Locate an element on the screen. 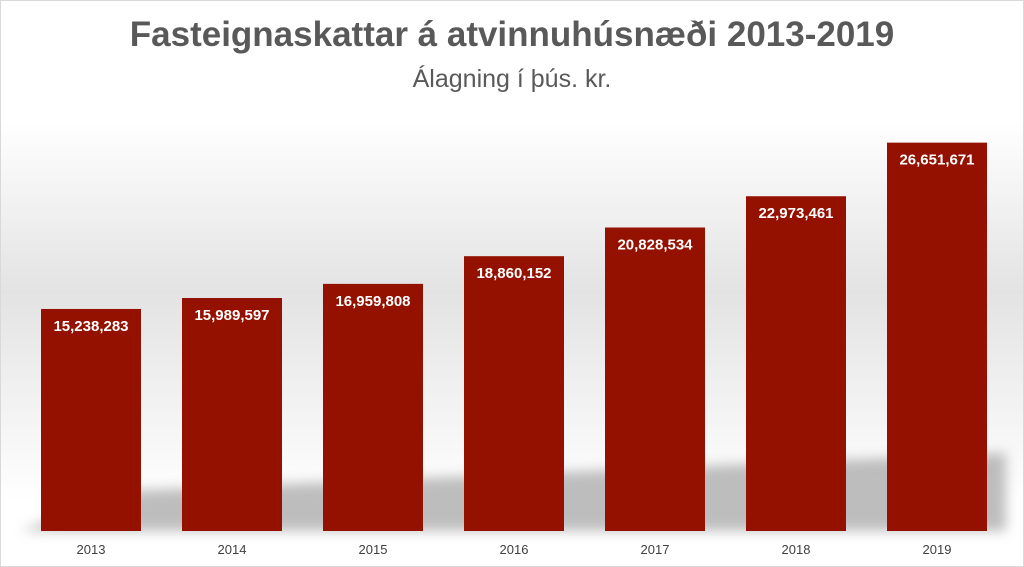  data-label-2014: 15,989,597 is located at coordinates (231, 315).